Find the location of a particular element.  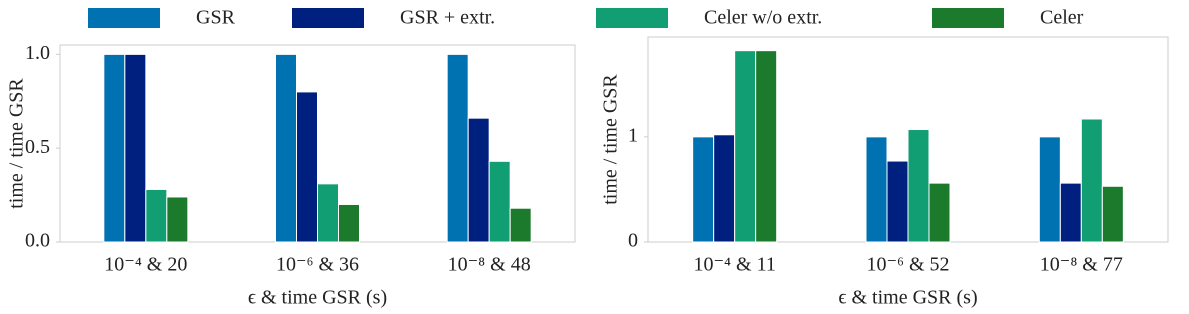

x-tick-label: 10⁻⁴ & 20 is located at coordinates (145, 265).